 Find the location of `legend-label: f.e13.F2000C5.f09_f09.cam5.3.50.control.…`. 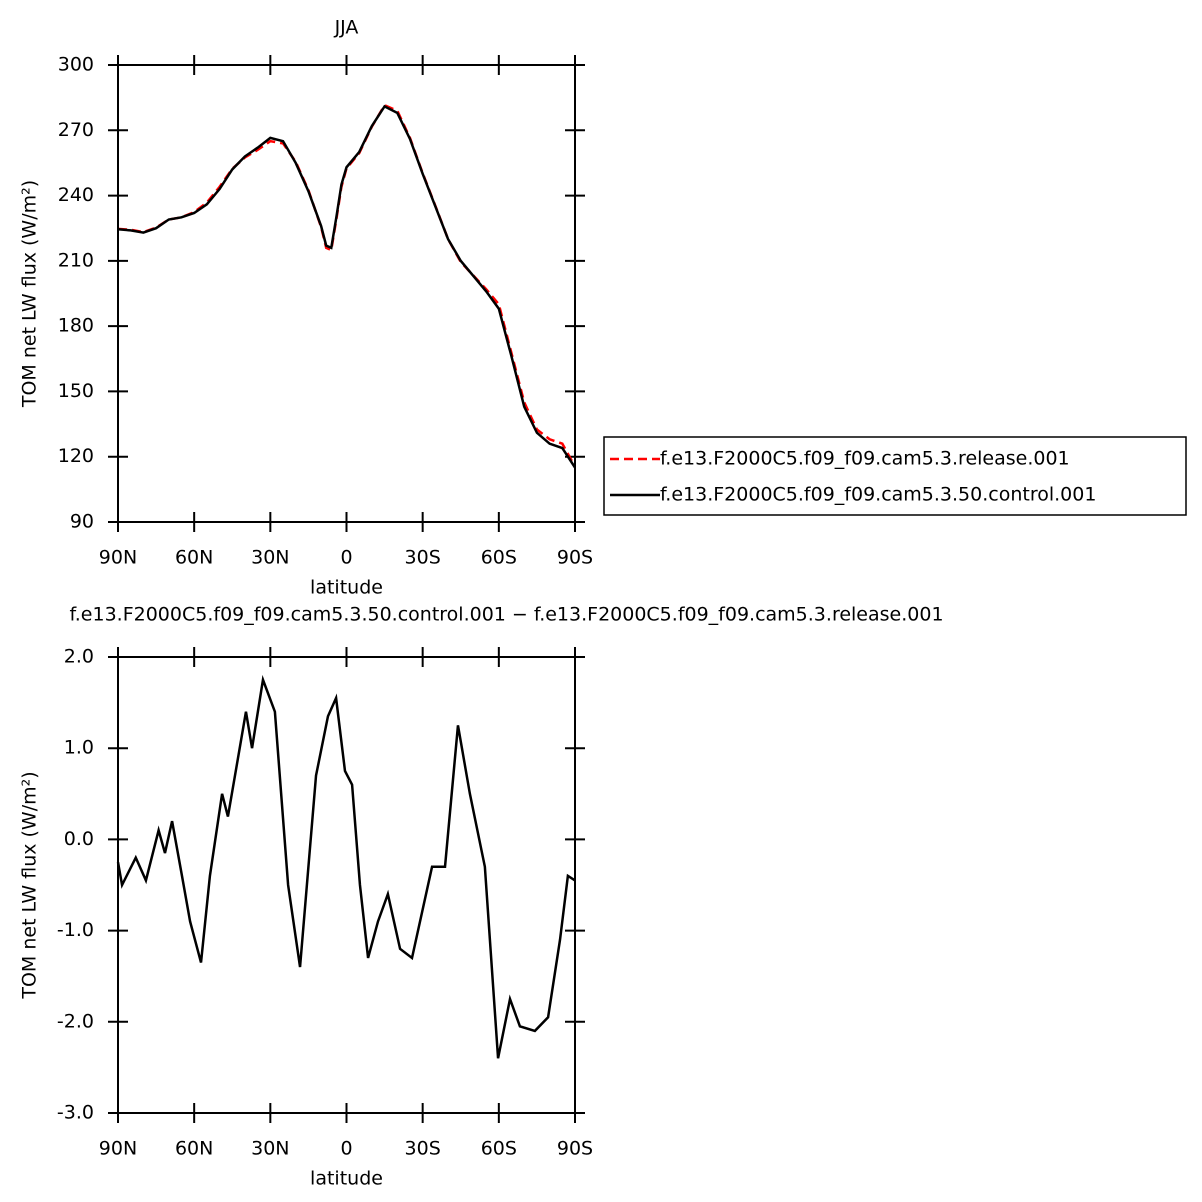

legend-label: f.e13.F2000C5.f09_f09.cam5.3.50.control.… is located at coordinates (878, 495).